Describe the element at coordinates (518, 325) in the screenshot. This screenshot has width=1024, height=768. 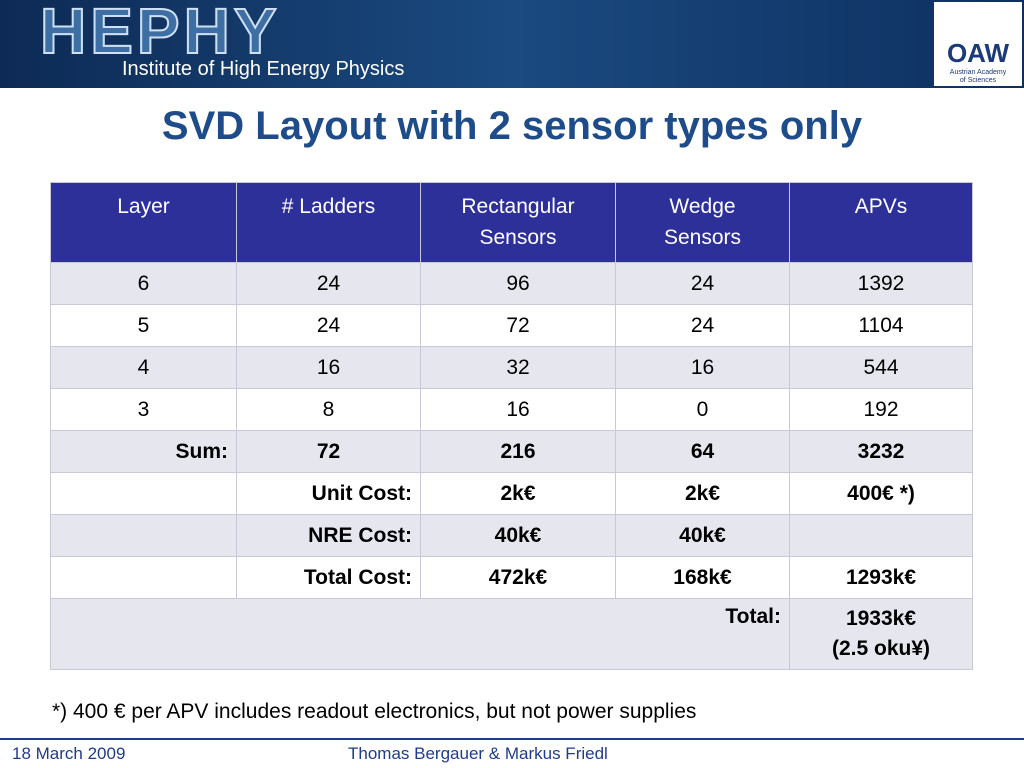
I see `cell: 72` at that location.